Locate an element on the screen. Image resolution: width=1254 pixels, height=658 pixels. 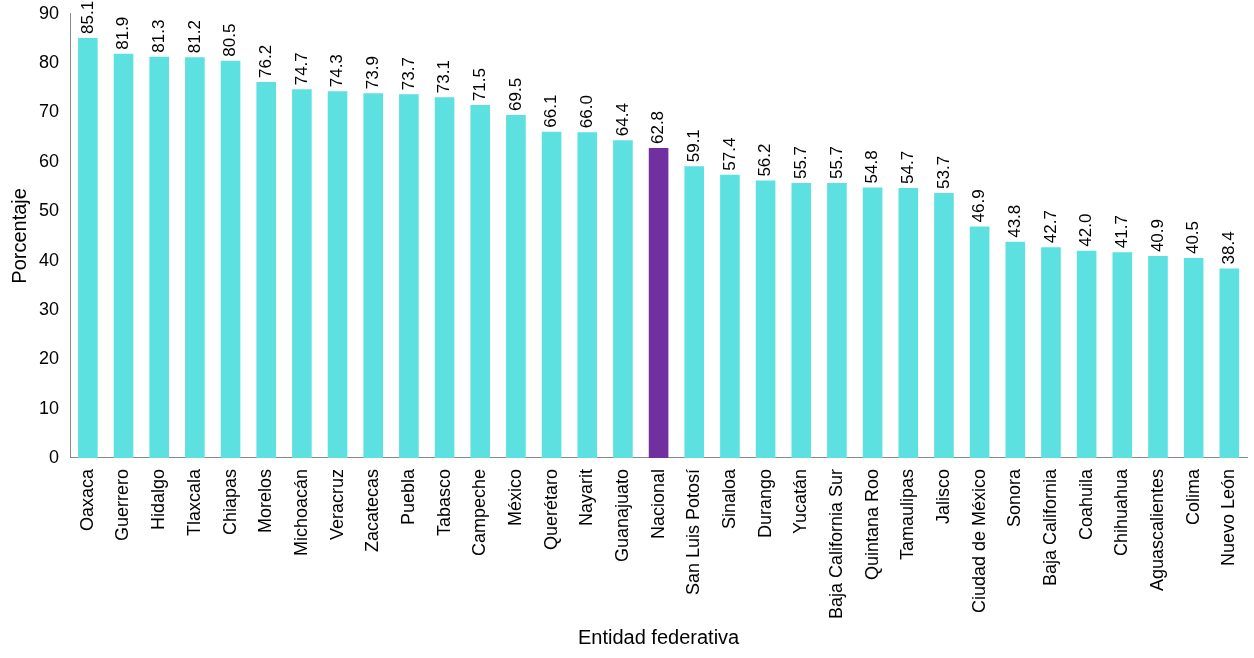
y-tick-label: 0 is located at coordinates (54, 456).